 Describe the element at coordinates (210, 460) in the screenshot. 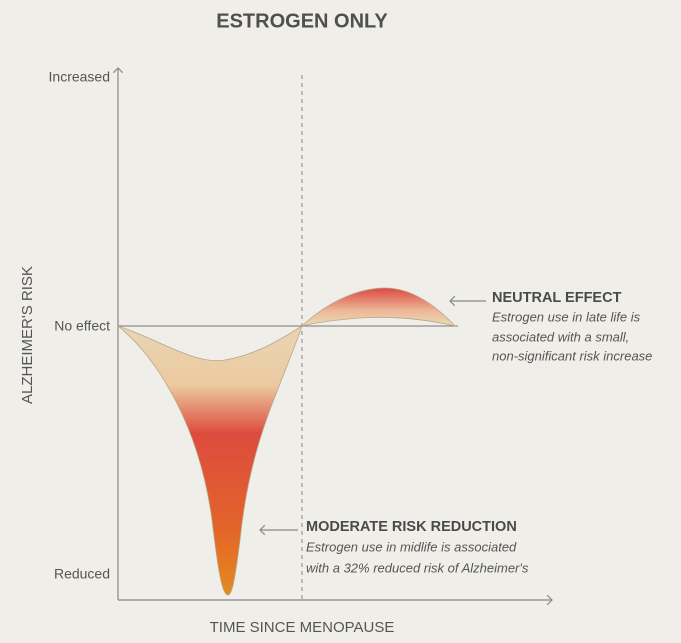

I see `reduction-shape` at that location.